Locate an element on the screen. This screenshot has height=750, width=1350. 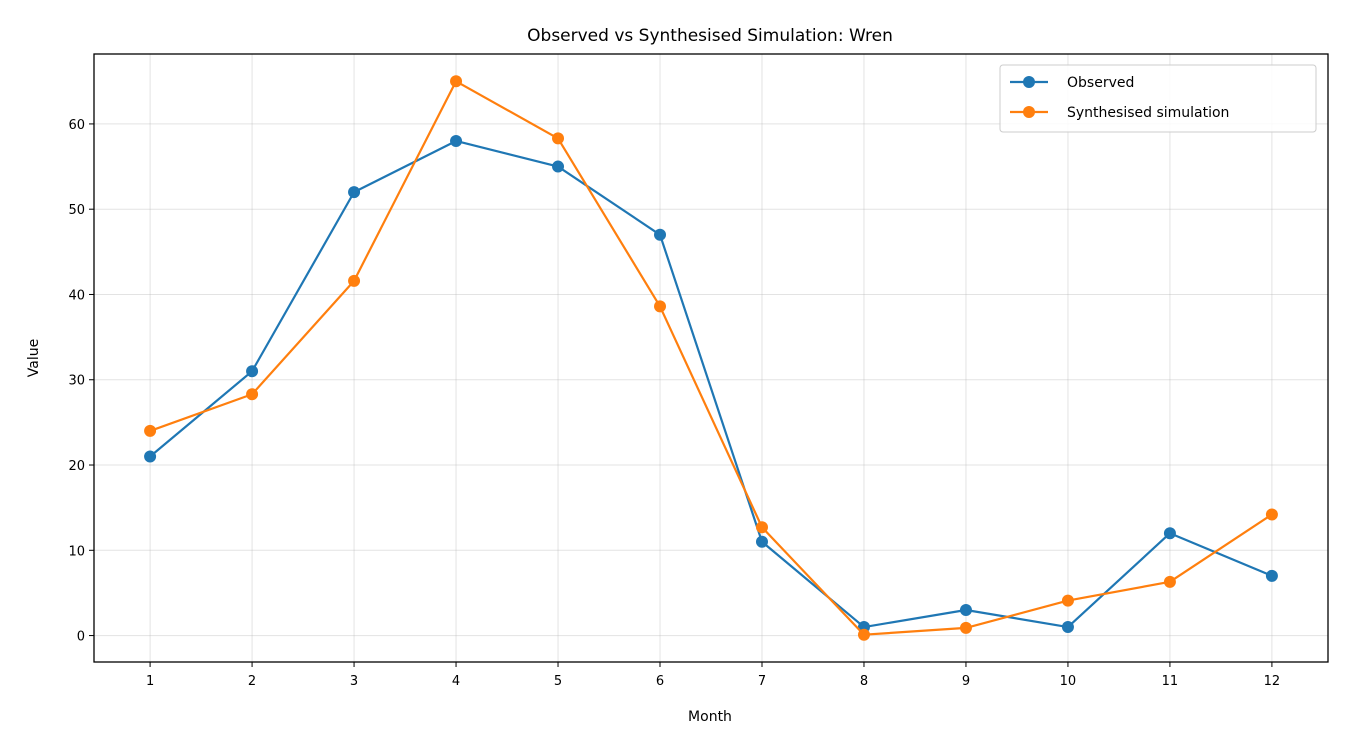
x-tick-label: 1 is located at coordinates (150, 681).